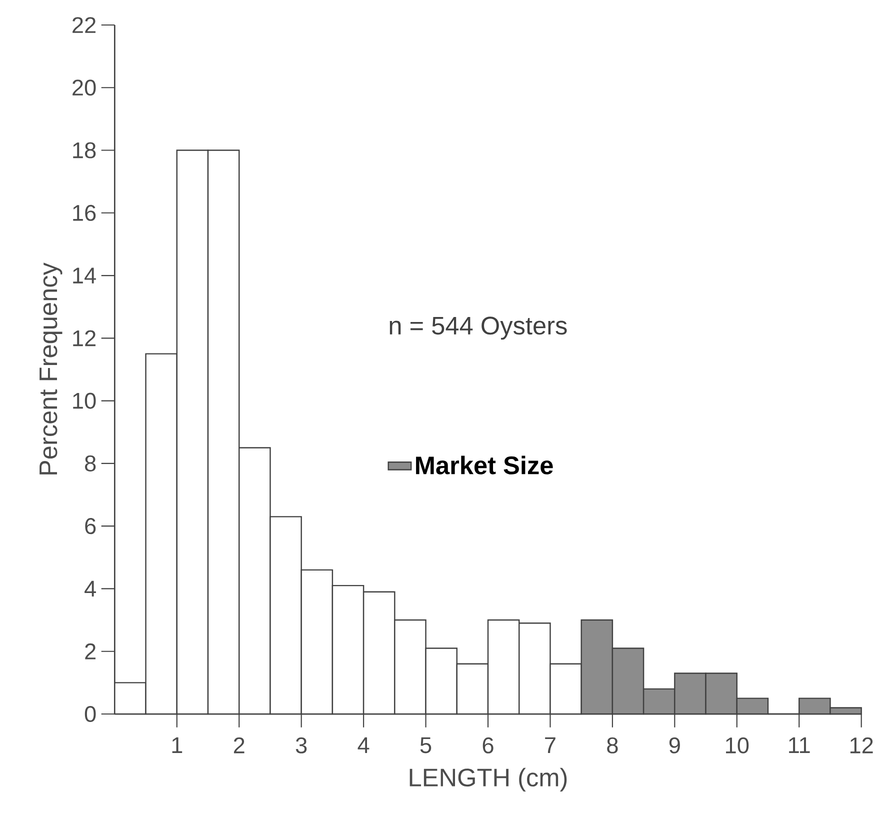  What do you see at coordinates (90, 588) in the screenshot?
I see `y-tick-label: 4` at bounding box center [90, 588].